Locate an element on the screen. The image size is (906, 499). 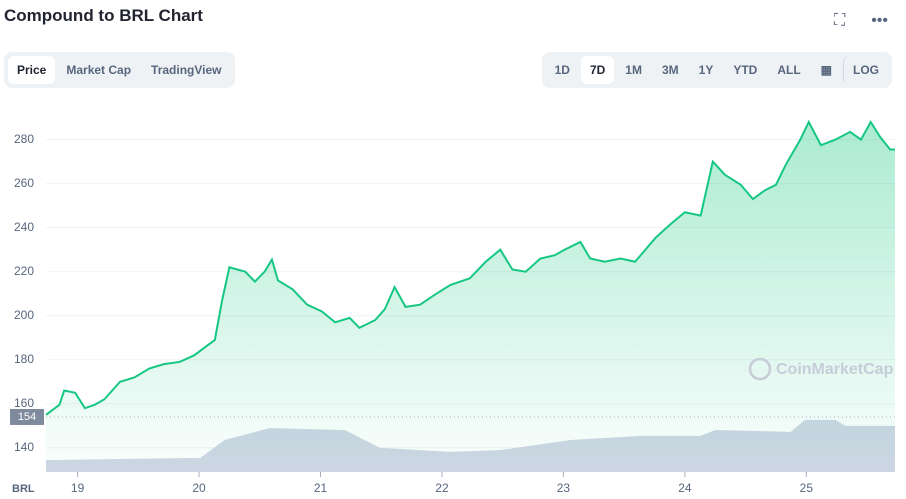
x-tick-label: 20 is located at coordinates (199, 488).